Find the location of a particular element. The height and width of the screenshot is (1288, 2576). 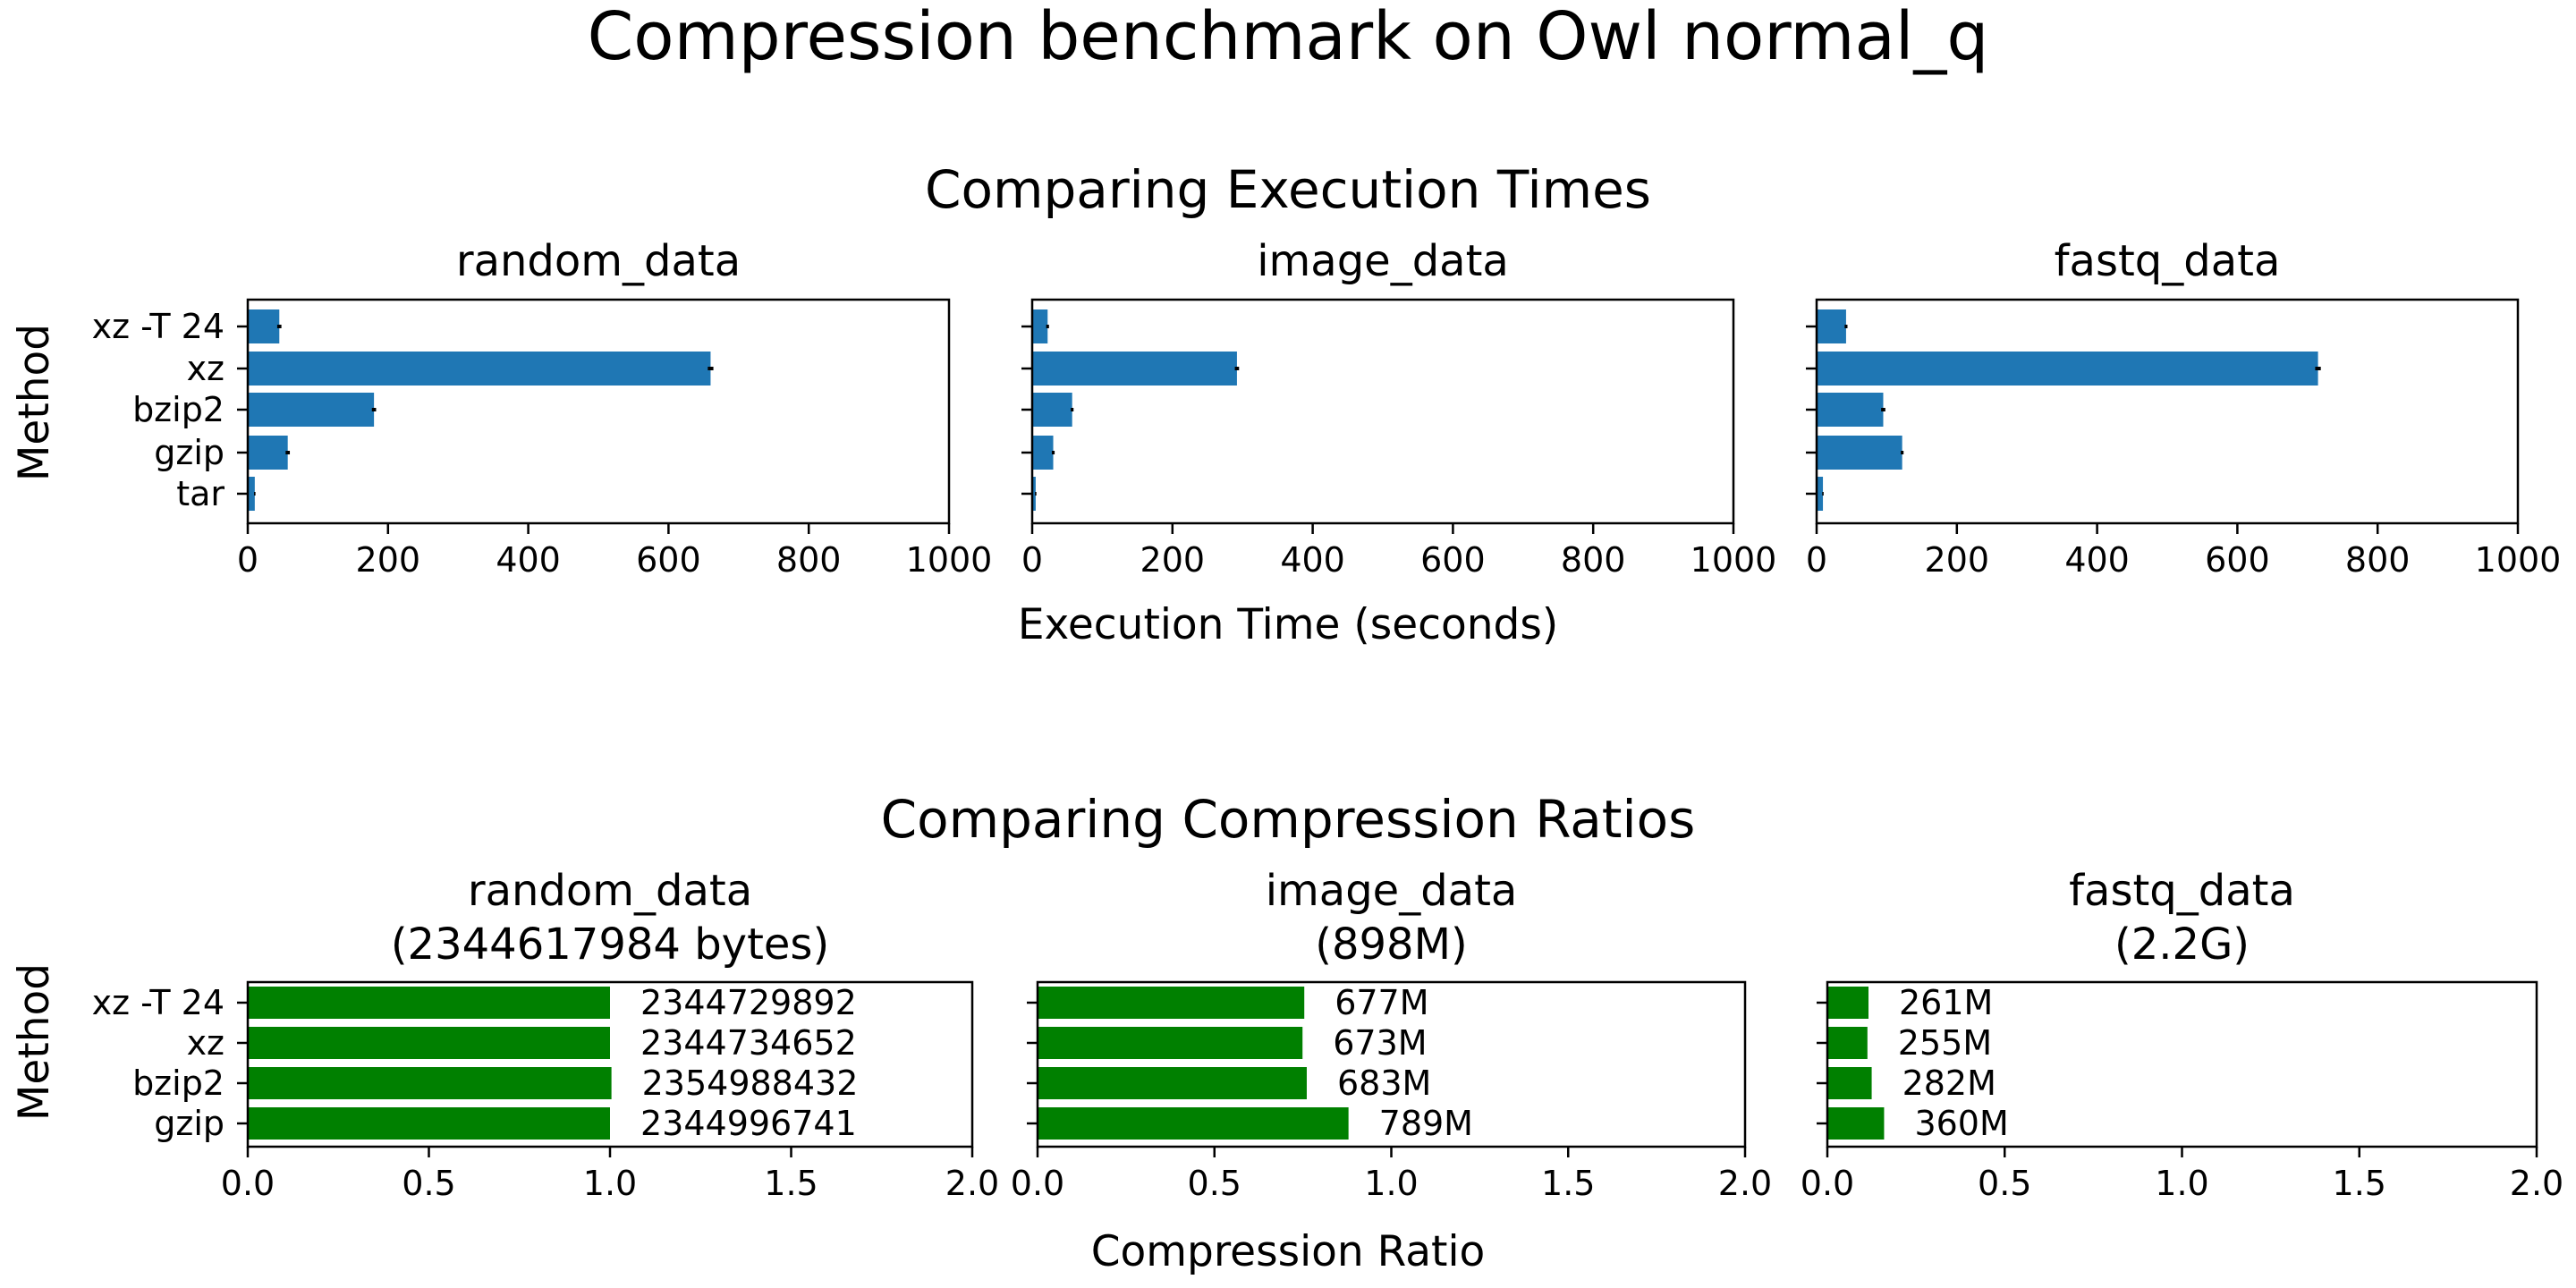

data-label-xz-t-24: 677M is located at coordinates (1381, 1002).